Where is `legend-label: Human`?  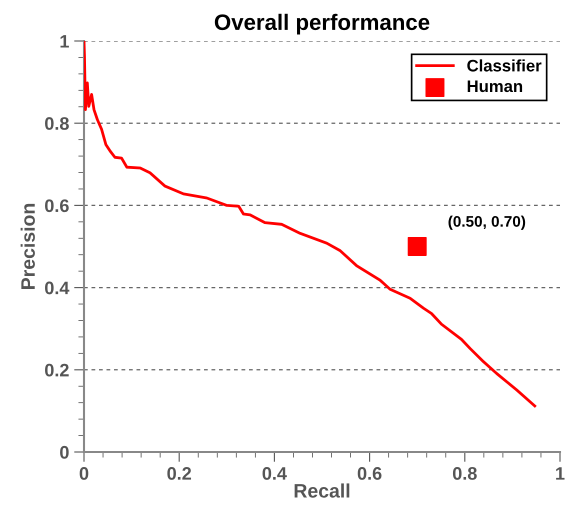
legend-label: Human is located at coordinates (495, 86).